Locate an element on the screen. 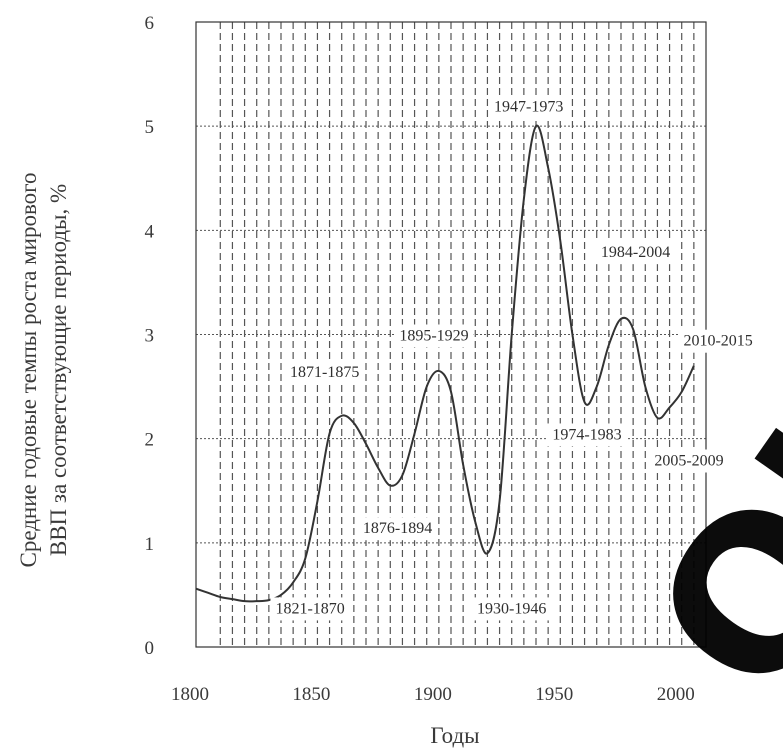  y-tick-label: 3 is located at coordinates (150, 336).